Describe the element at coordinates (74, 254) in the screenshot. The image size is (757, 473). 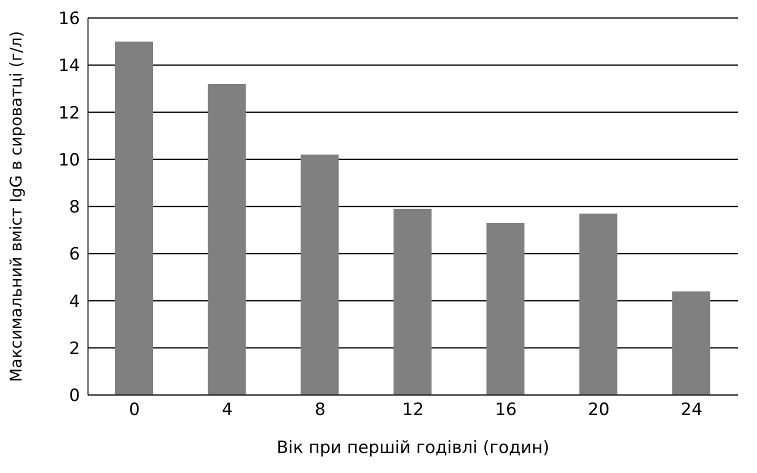
I see `y-tick-label: 6` at that location.